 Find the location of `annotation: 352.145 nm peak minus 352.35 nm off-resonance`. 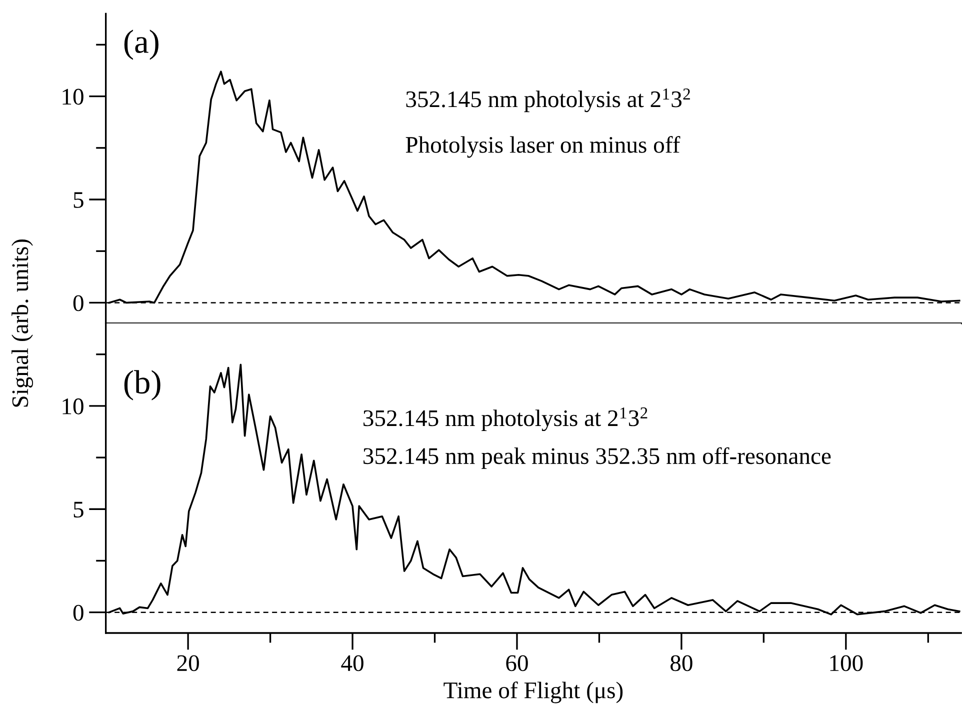

annotation: 352.145 nm peak minus 352.35 nm off-resonance is located at coordinates (597, 458).